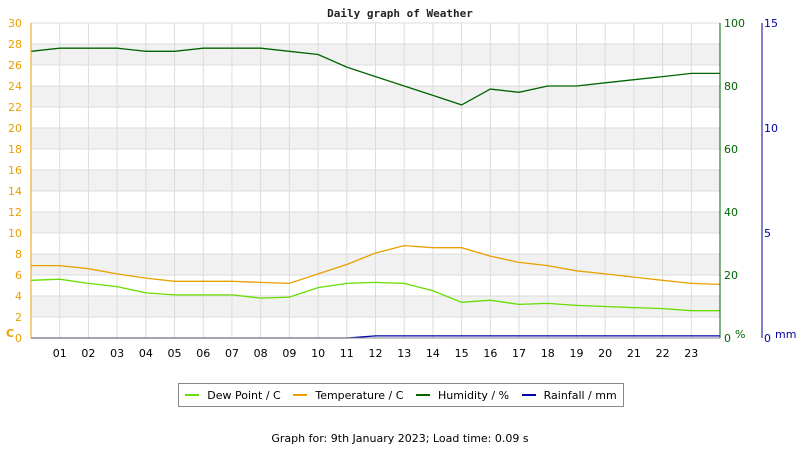 This screenshot has height=450, width=800. What do you see at coordinates (60, 353) in the screenshot?
I see `x-tick-label: 01` at bounding box center [60, 353].